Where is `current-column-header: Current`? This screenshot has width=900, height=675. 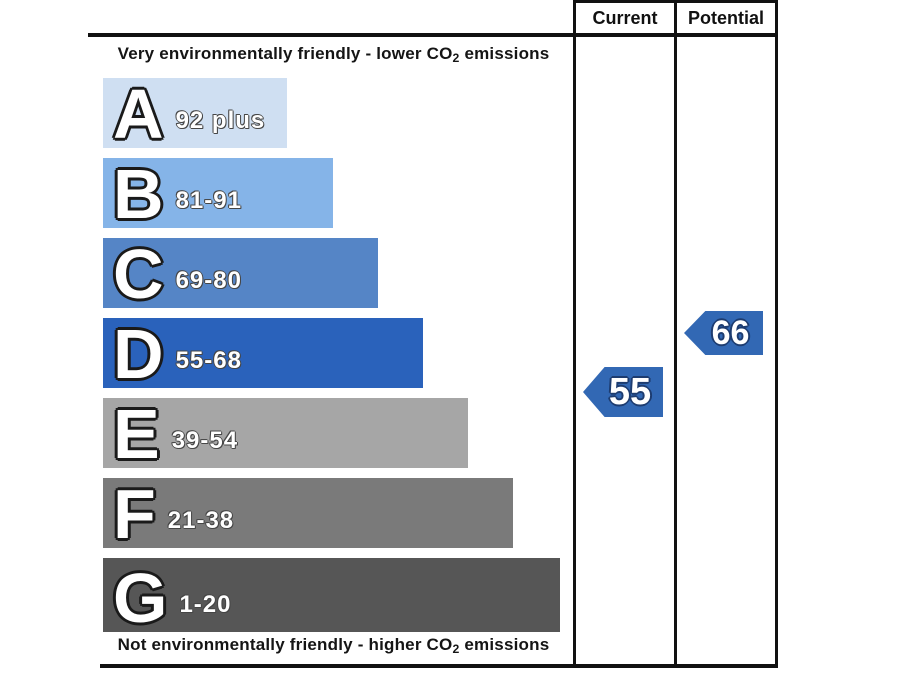
current-column-header: Current is located at coordinates (625, 18).